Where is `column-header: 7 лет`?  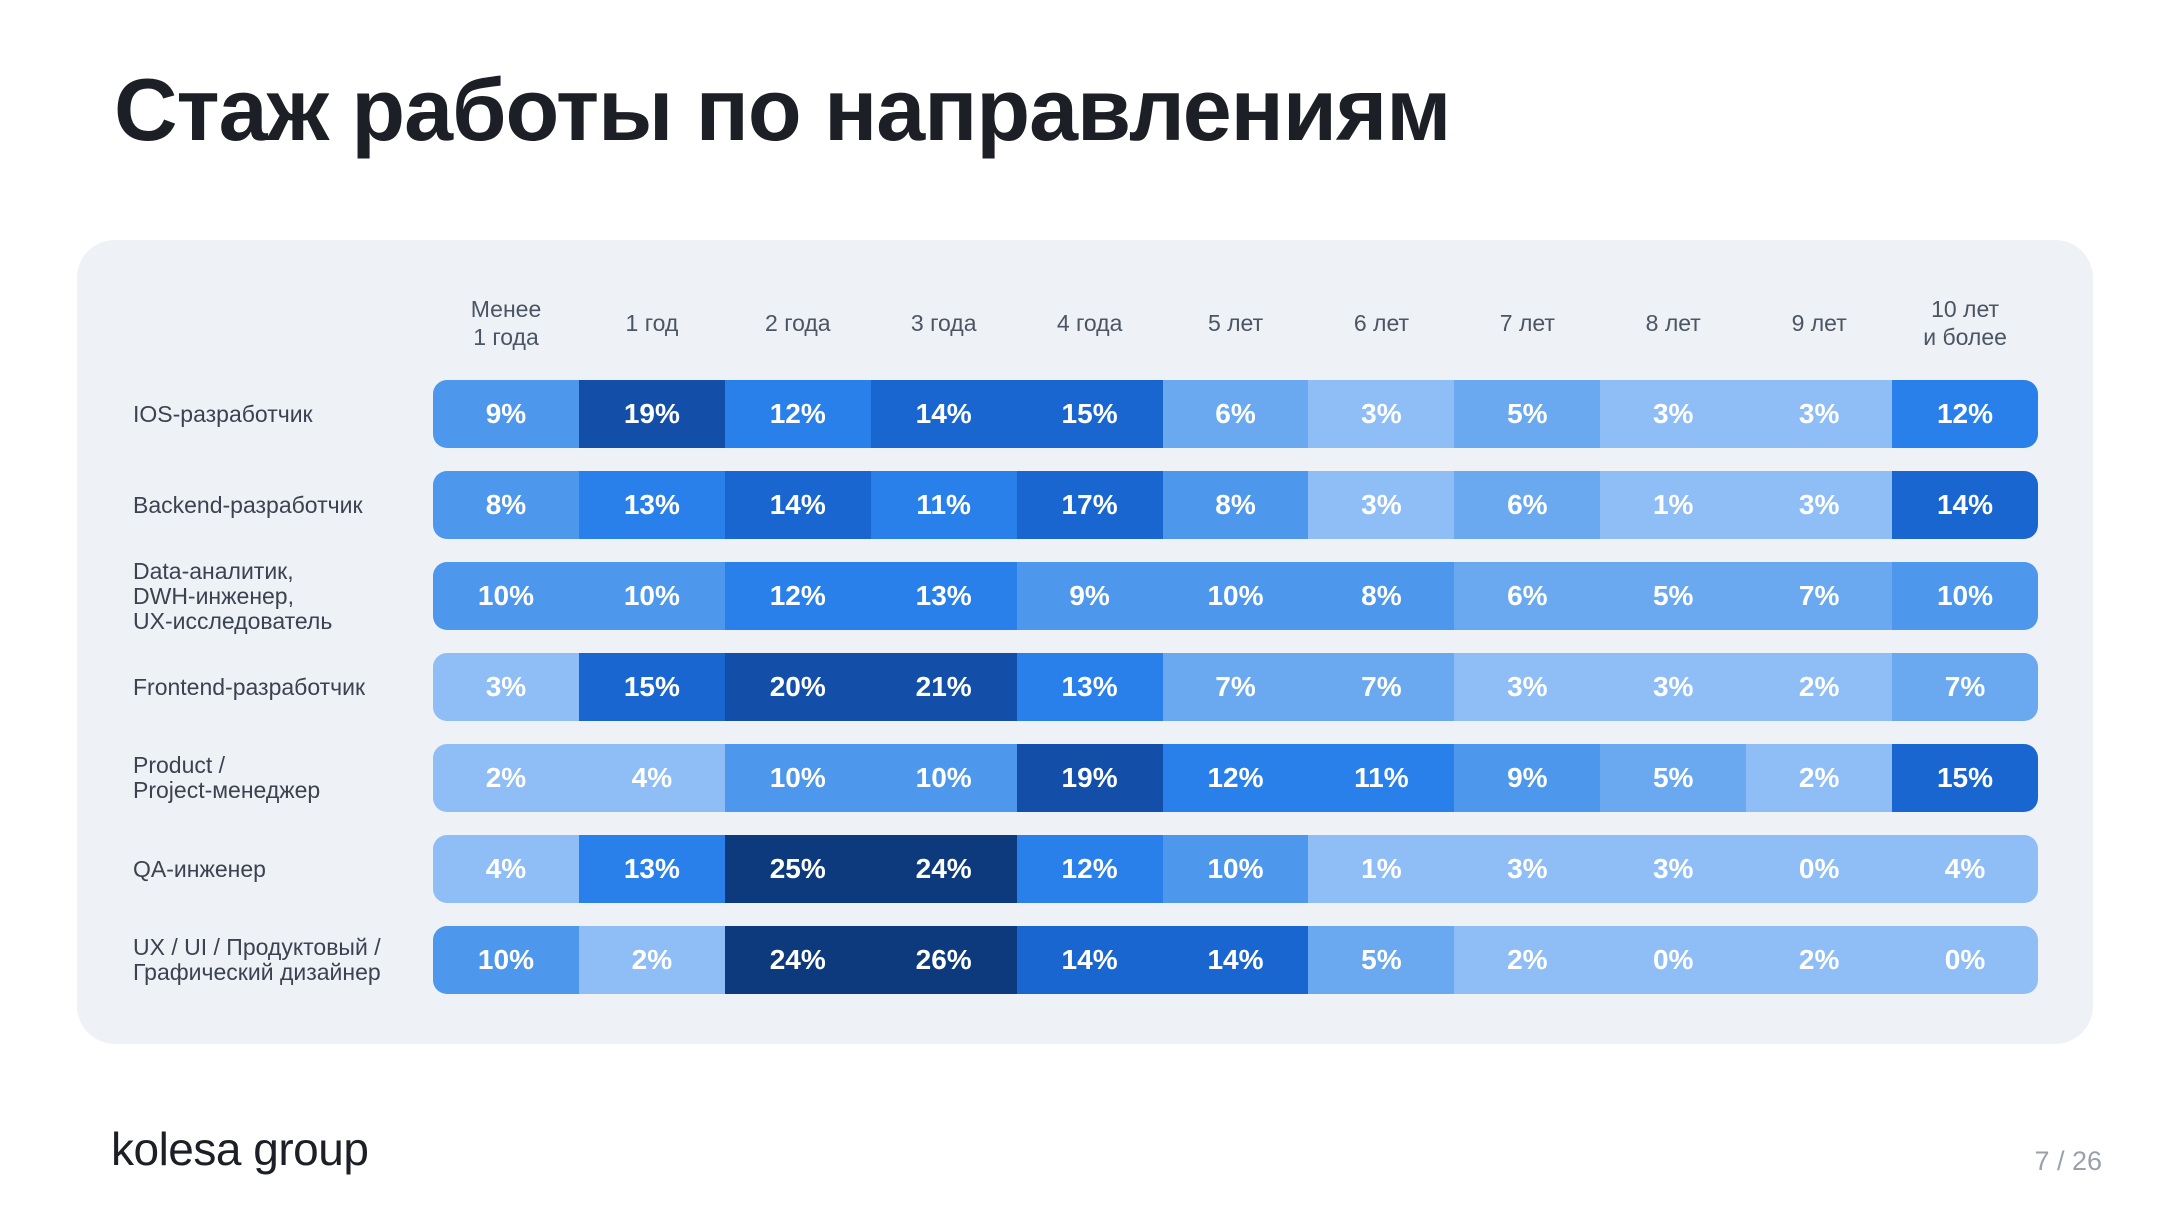 column-header: 7 лет is located at coordinates (1527, 323).